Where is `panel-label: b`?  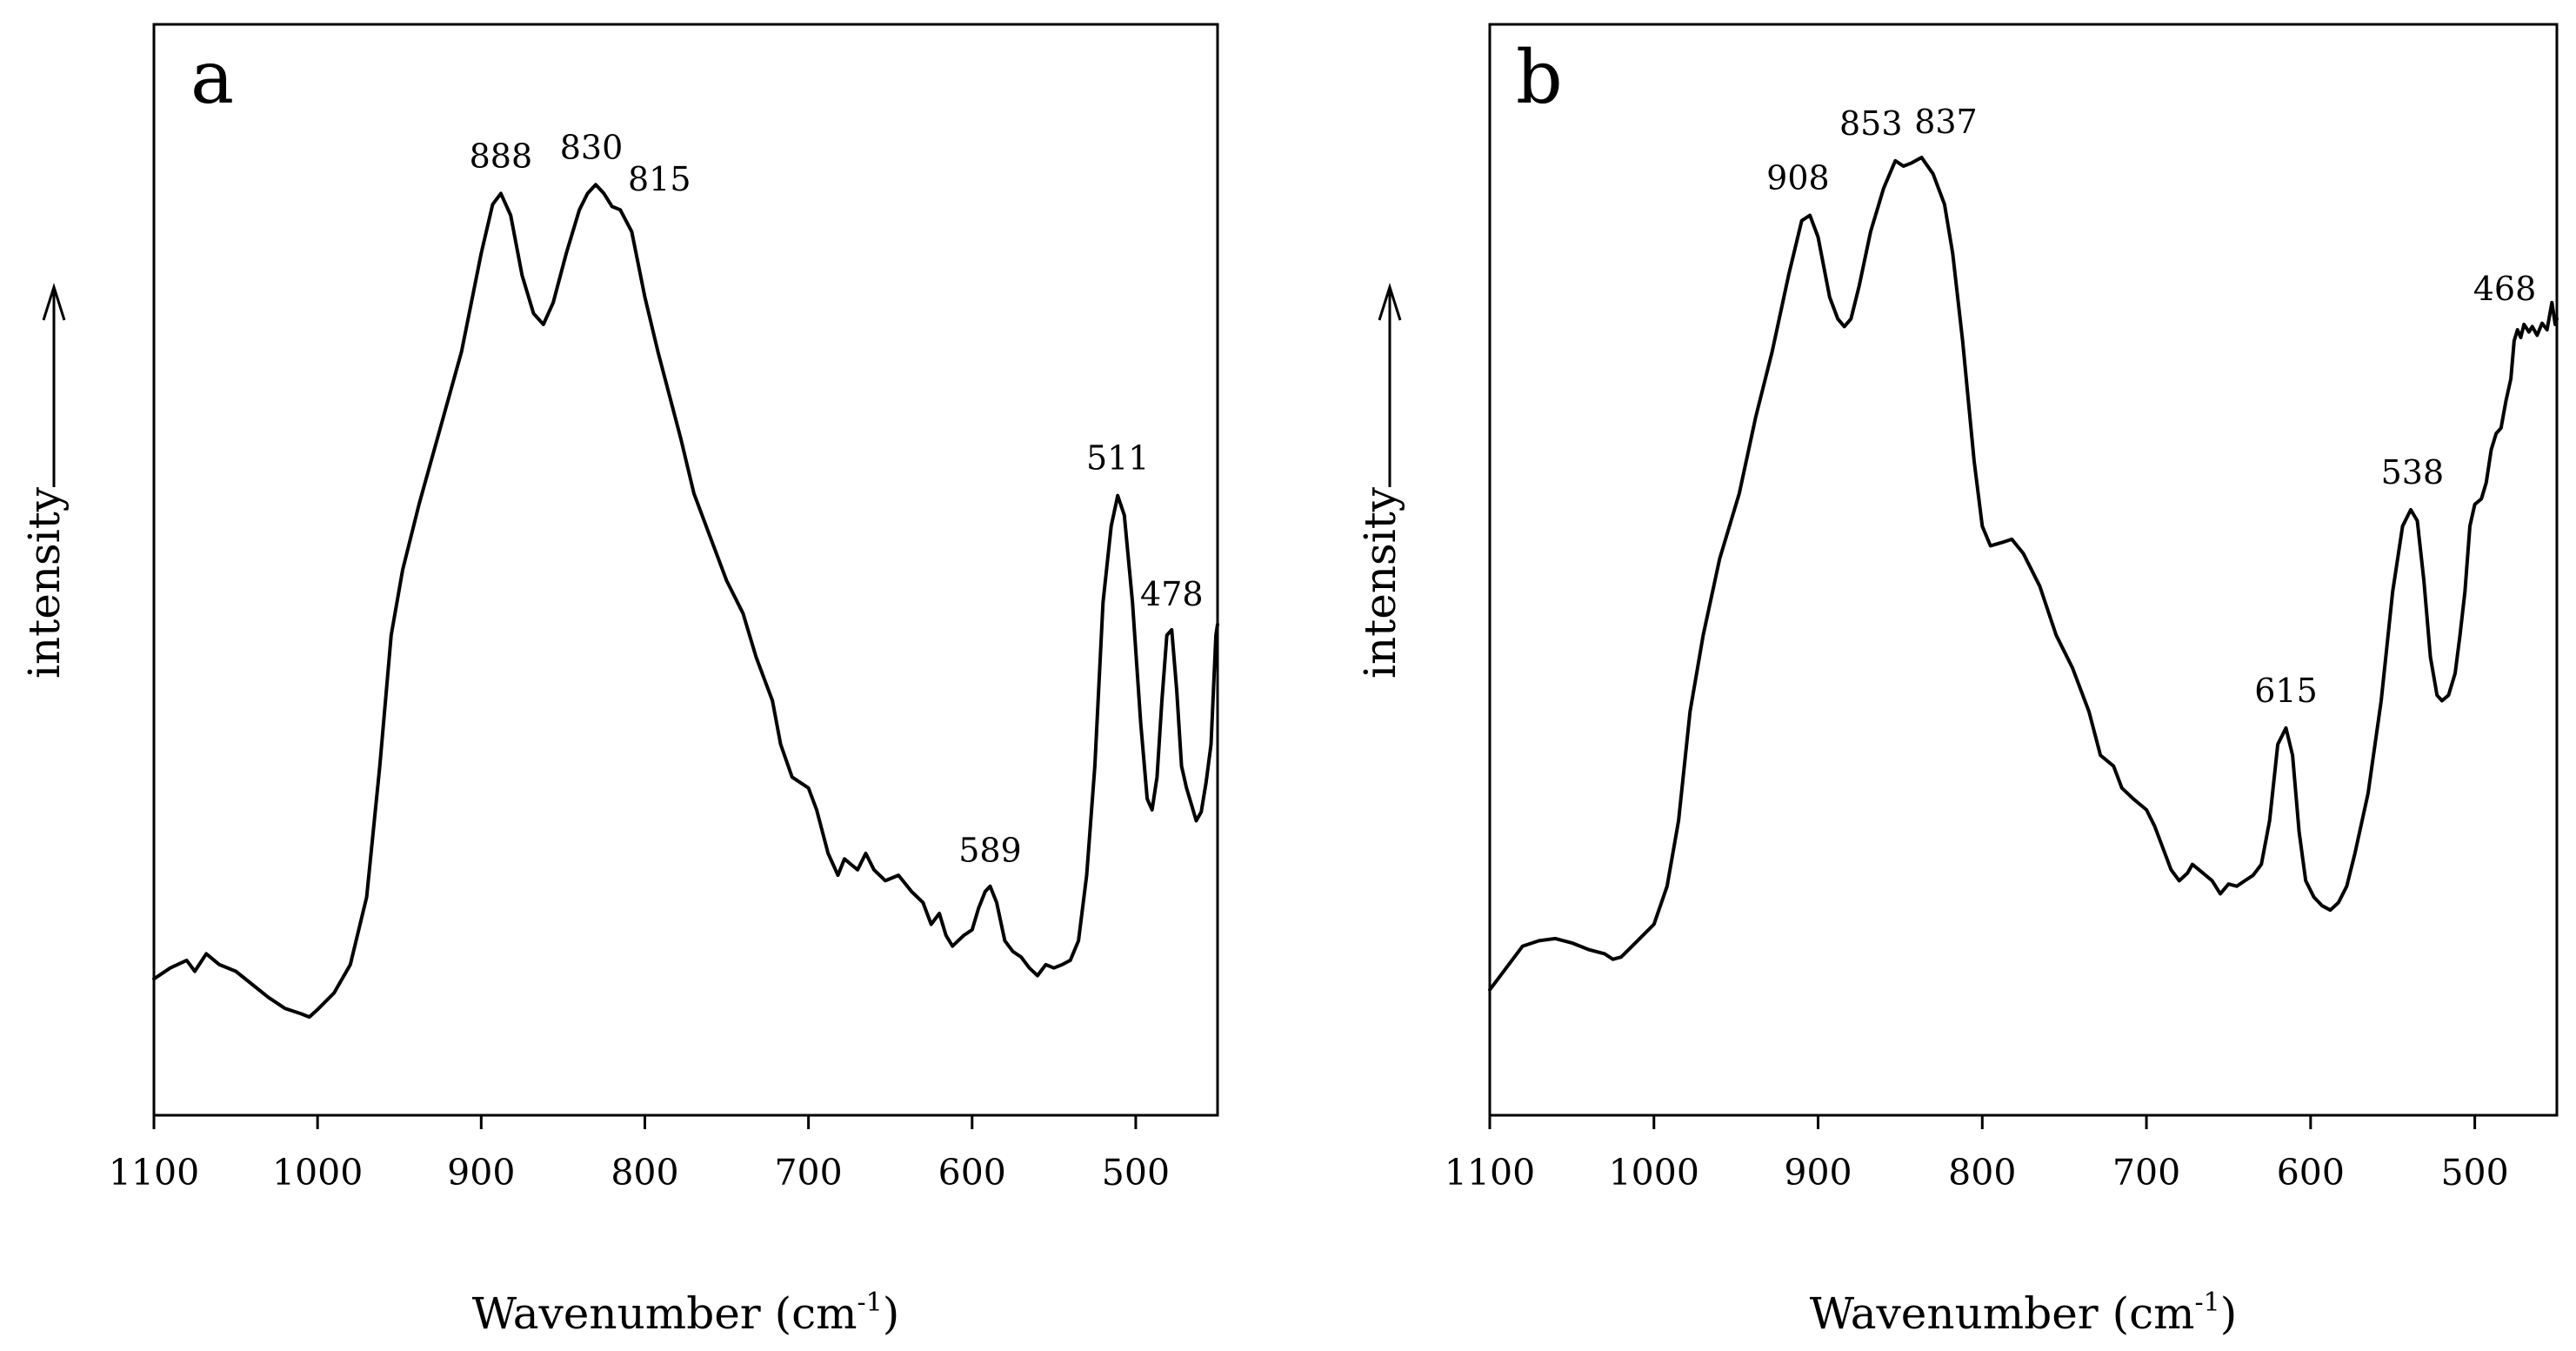
panel-label: b is located at coordinates (1540, 77).